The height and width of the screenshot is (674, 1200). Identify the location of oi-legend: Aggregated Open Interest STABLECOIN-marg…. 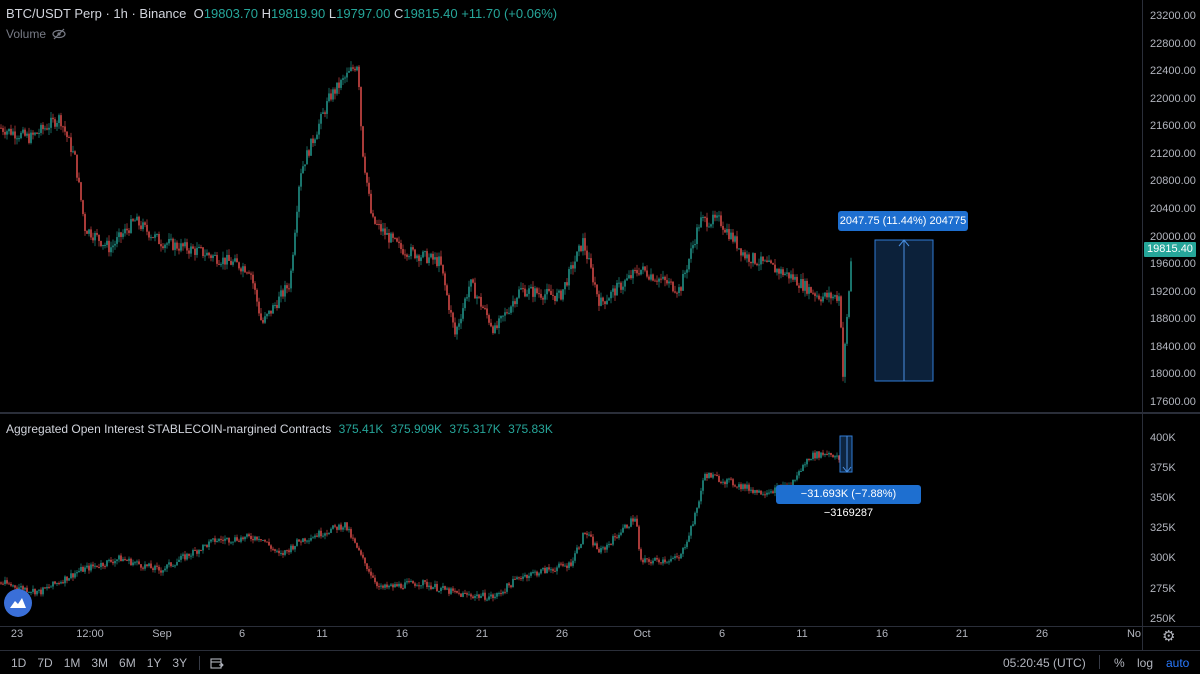
(279, 429).